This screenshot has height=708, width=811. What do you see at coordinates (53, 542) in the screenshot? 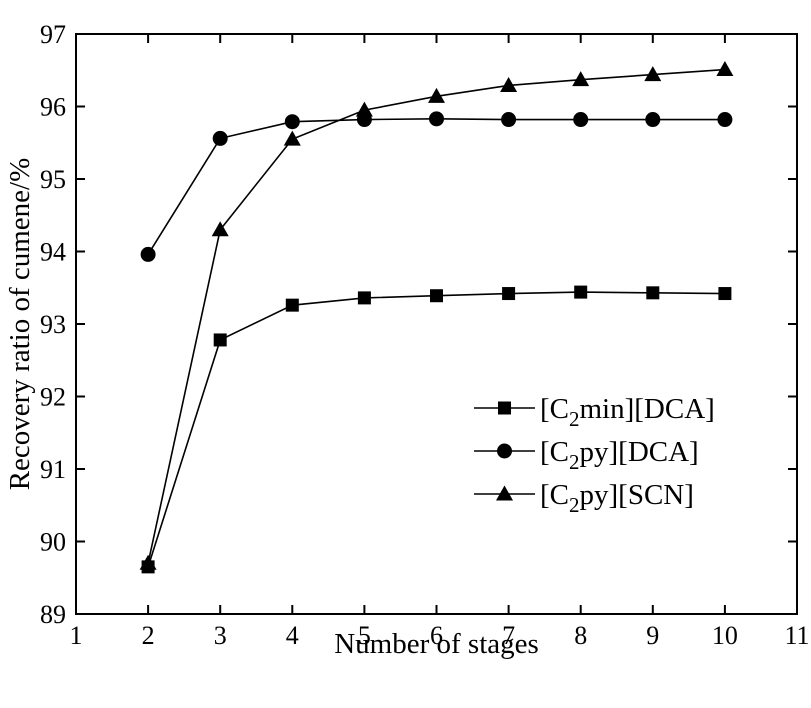
I see `y-tick-label: 90` at bounding box center [53, 542].